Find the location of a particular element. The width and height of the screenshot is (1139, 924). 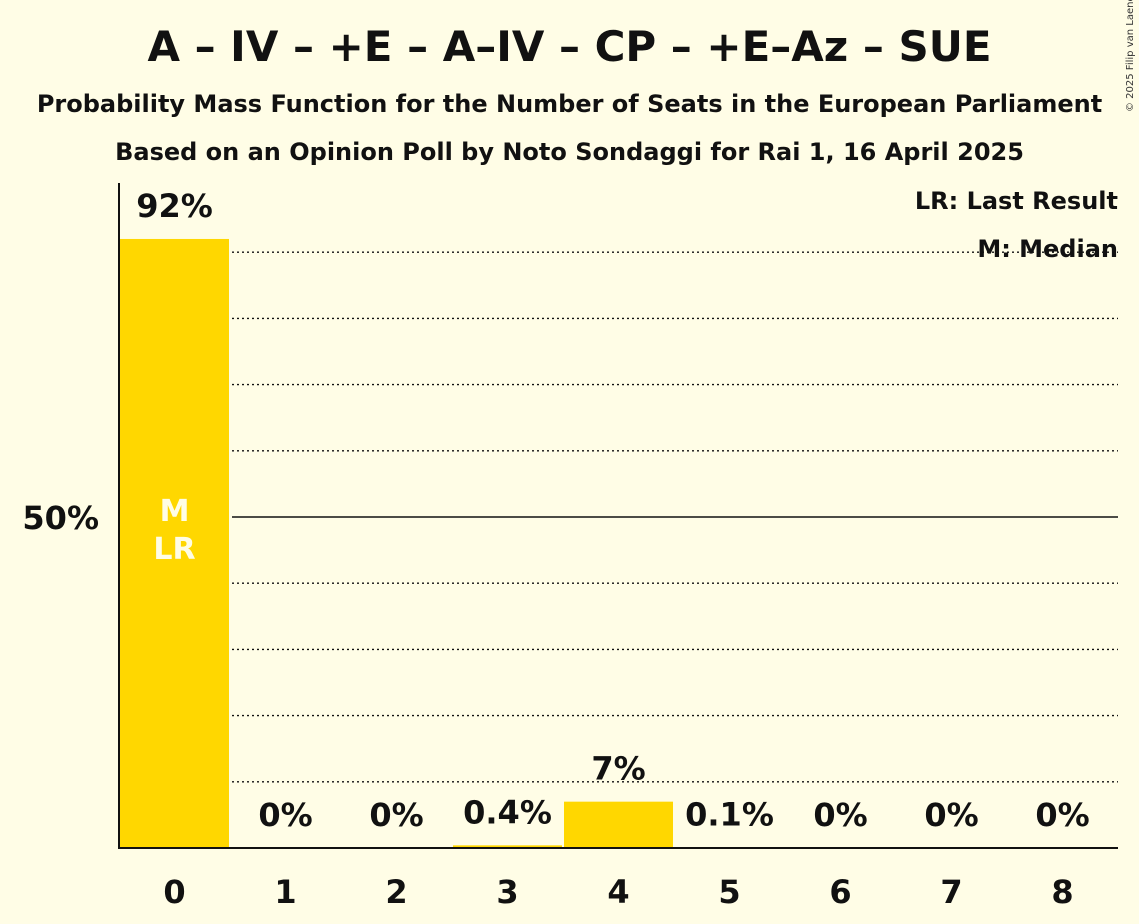

y-tick-label-50: 50% is located at coordinates (60, 518).